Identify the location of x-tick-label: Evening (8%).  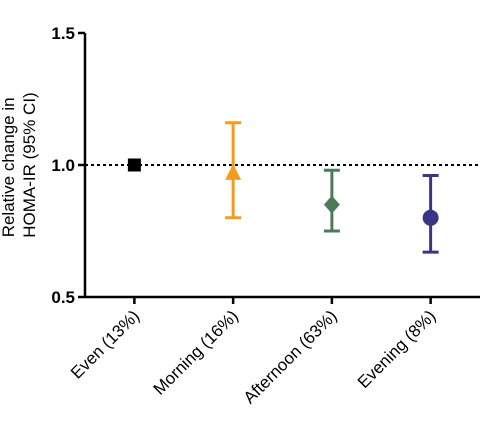
(397, 349).